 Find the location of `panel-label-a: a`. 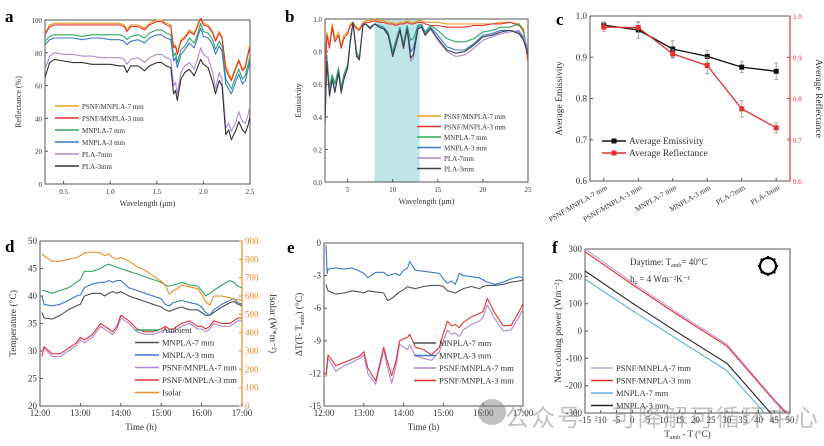

panel-label-a: a is located at coordinates (9, 16).